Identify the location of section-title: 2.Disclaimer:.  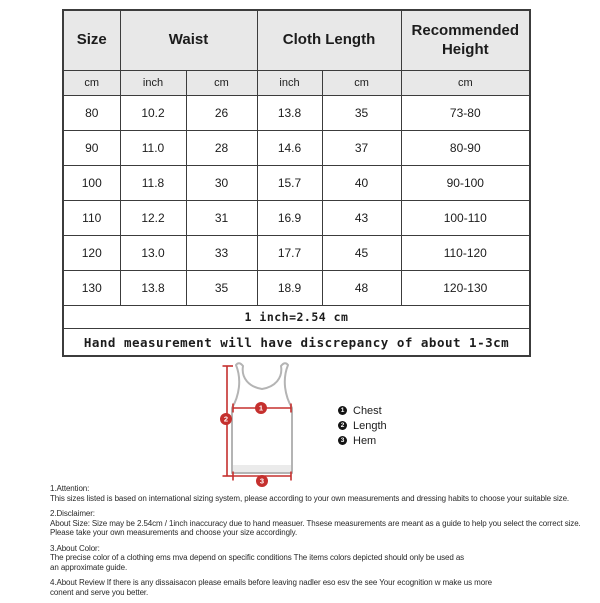
(72, 513).